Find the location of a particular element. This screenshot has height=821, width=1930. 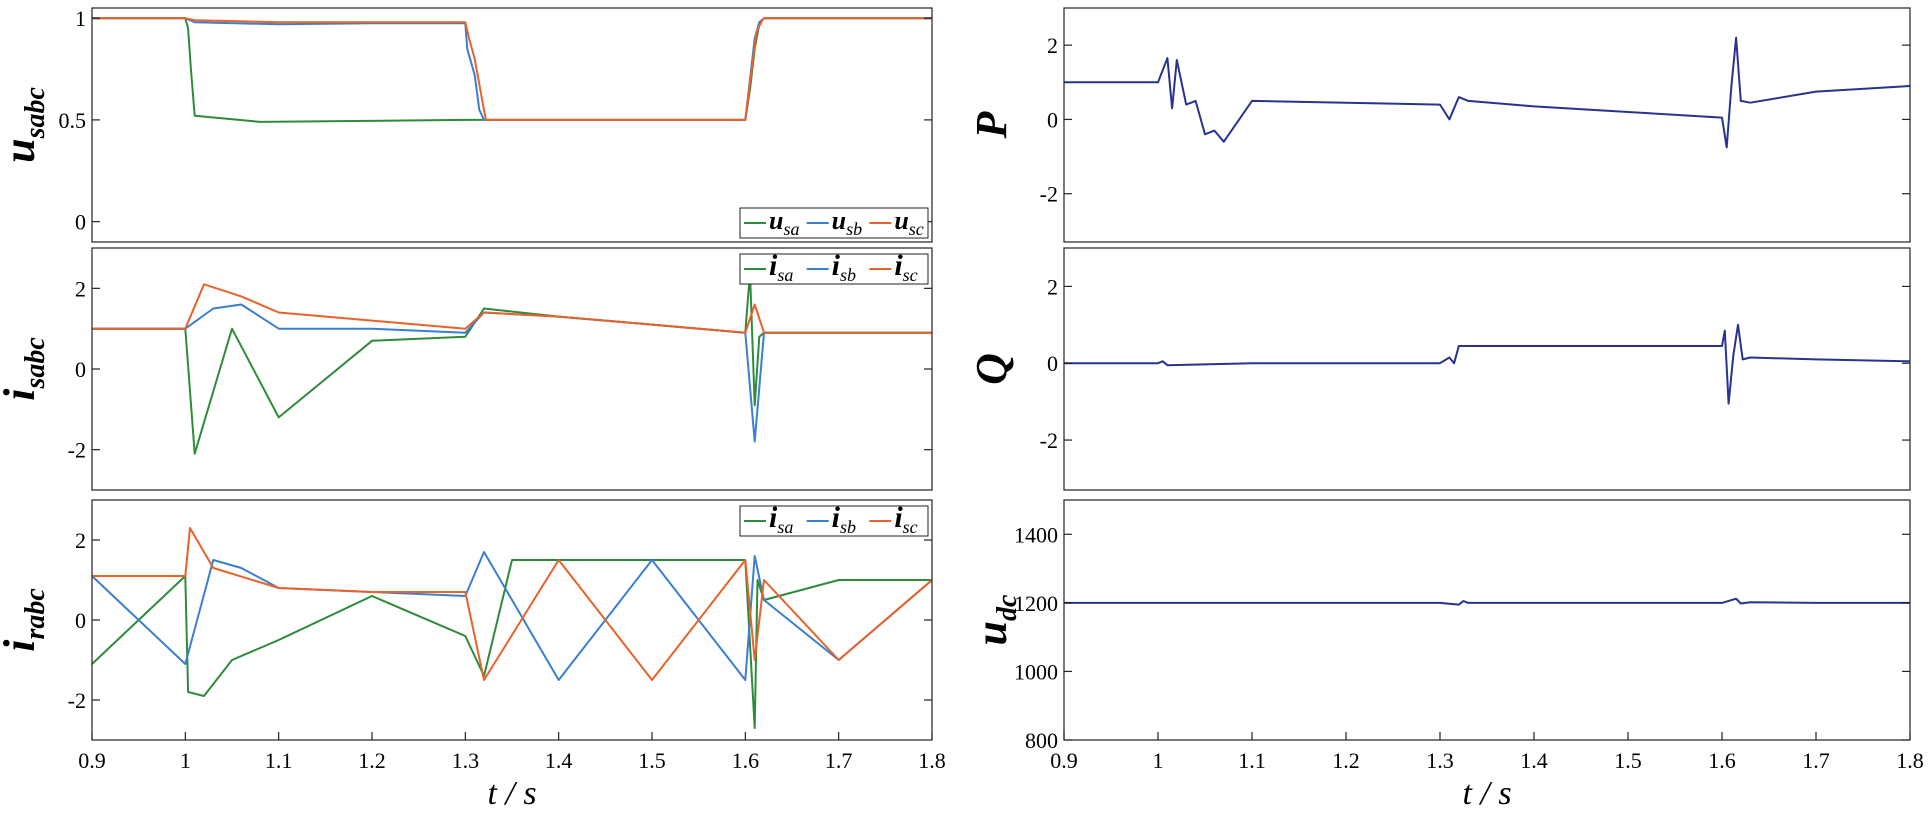

panel-isabc: -202isabcisaisbisc is located at coordinates (466, 369).